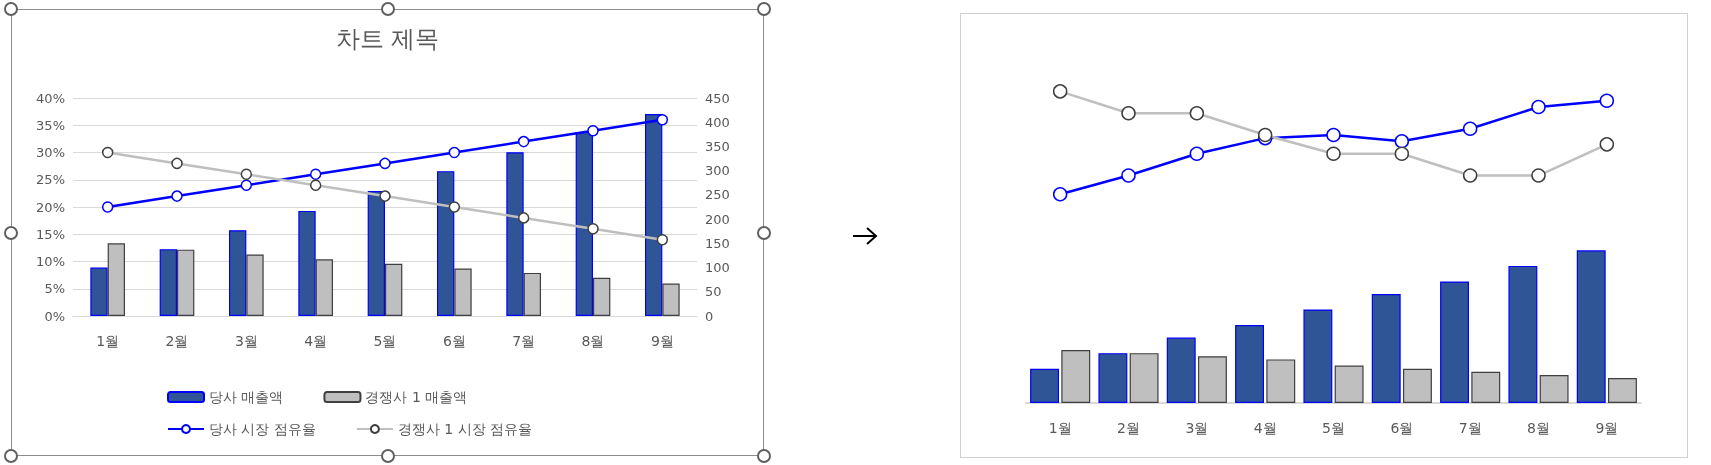  Describe the element at coordinates (387, 39) in the screenshot. I see `chart-title: 차트 제목` at that location.